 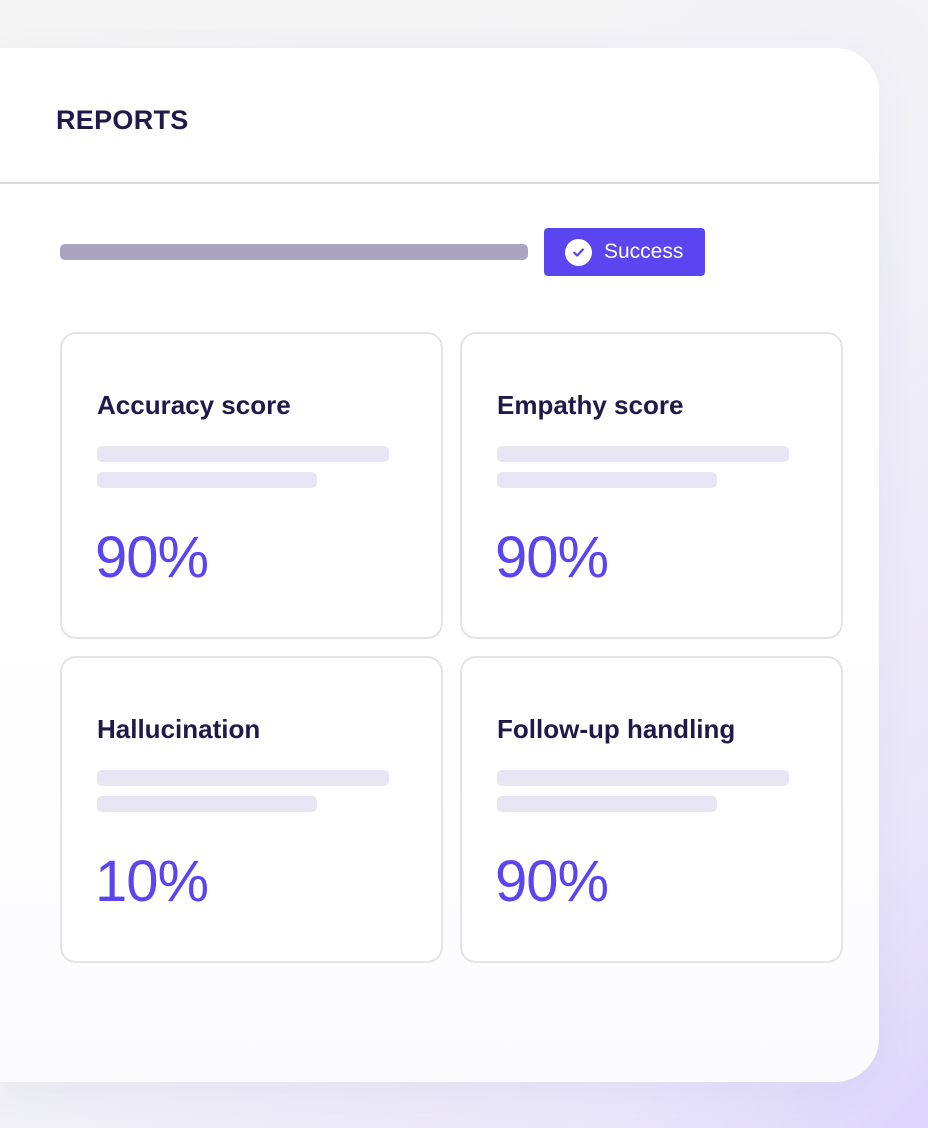 I want to click on metric-title: Follow-up handling, so click(x=616, y=729).